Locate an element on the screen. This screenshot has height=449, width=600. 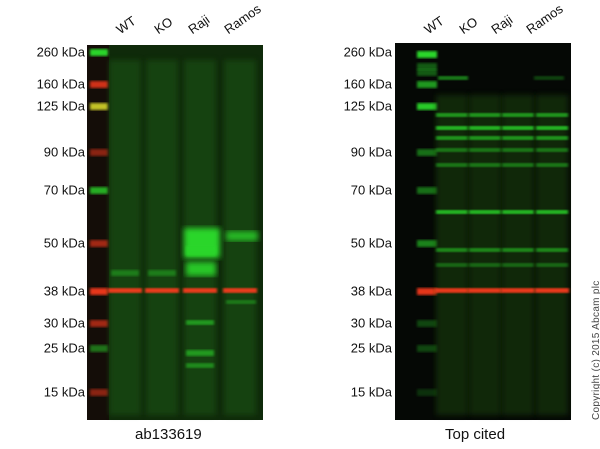
copyright-text: Copyright (c) 2015 Abcam plc is located at coordinates (595, 350).